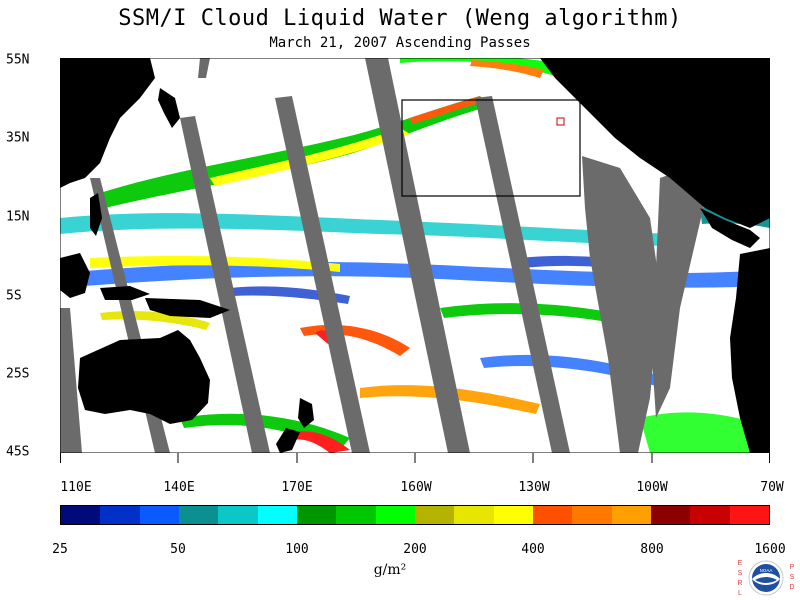 The height and width of the screenshot is (600, 800). What do you see at coordinates (400, 43) in the screenshot?
I see `map-subtitle: March 21, 2007 Ascending Passes` at bounding box center [400, 43].